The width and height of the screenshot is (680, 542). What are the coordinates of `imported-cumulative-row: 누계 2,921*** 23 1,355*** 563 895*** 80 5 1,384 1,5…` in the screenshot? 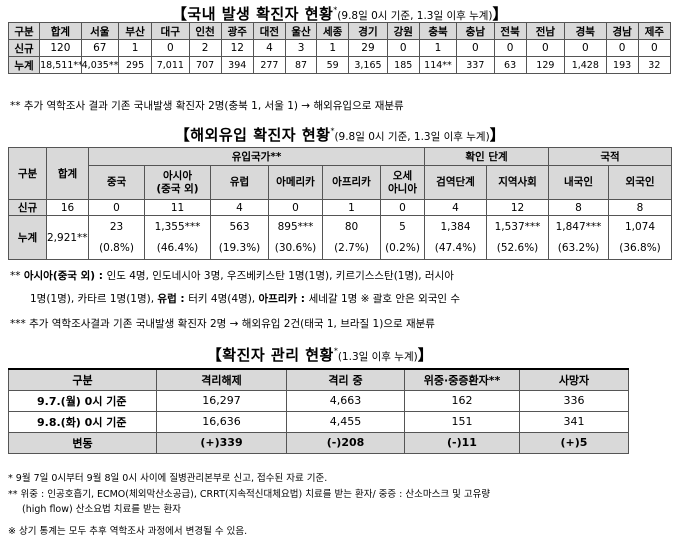 It's located at (340, 237).